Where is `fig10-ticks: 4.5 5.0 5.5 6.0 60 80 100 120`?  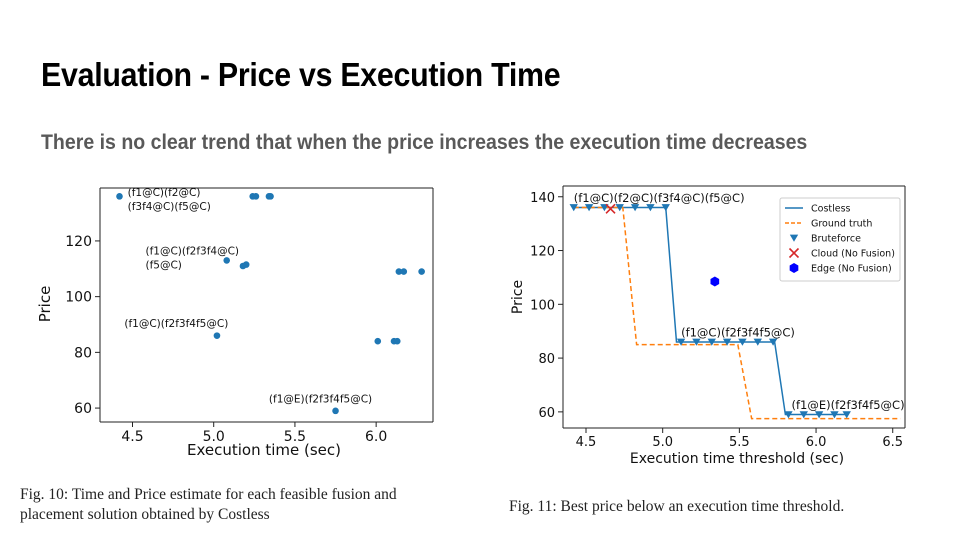
fig10-ticks: 4.5 5.0 5.5 6.0 60 80 100 120 is located at coordinates (226, 339).